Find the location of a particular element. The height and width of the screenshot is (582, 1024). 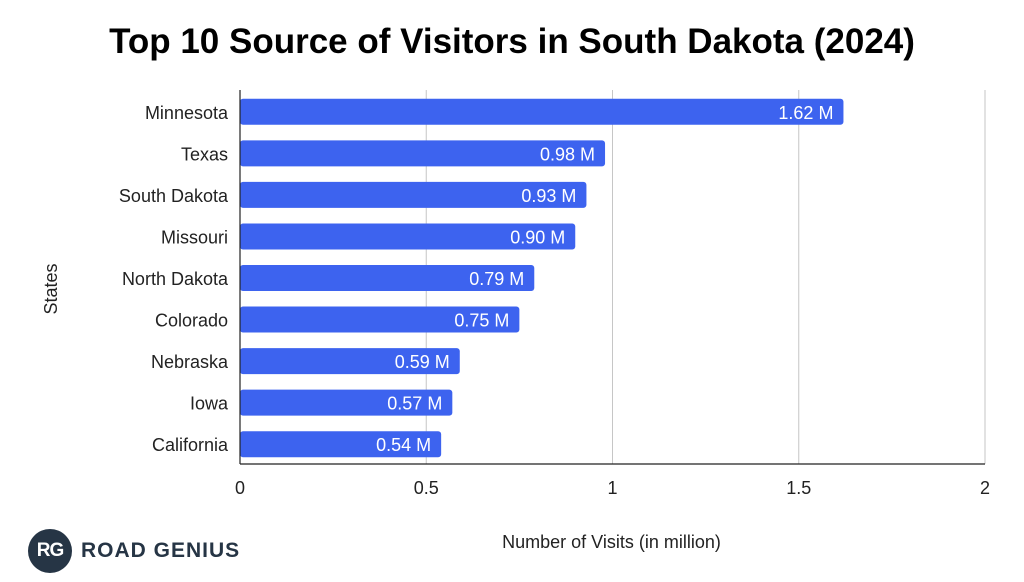

logo-badge: RG is located at coordinates (50, 551).